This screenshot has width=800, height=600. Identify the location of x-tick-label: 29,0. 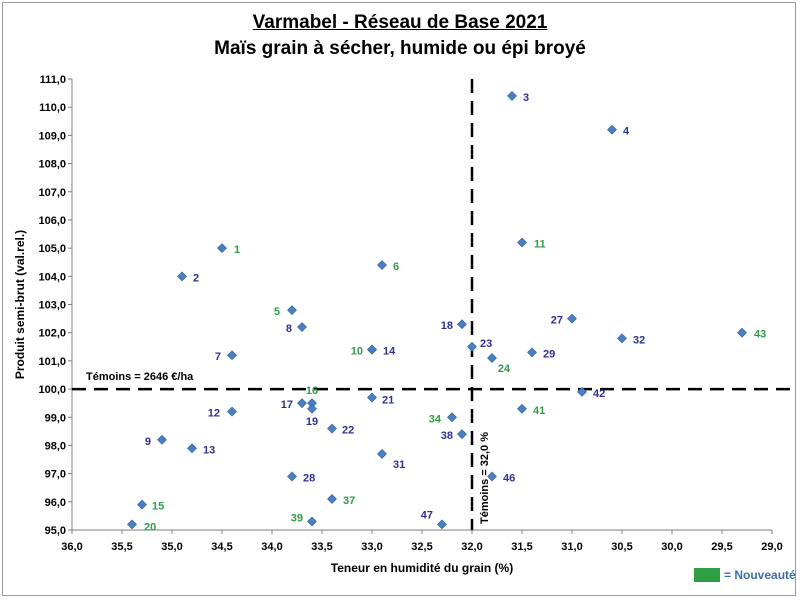
(771, 547).